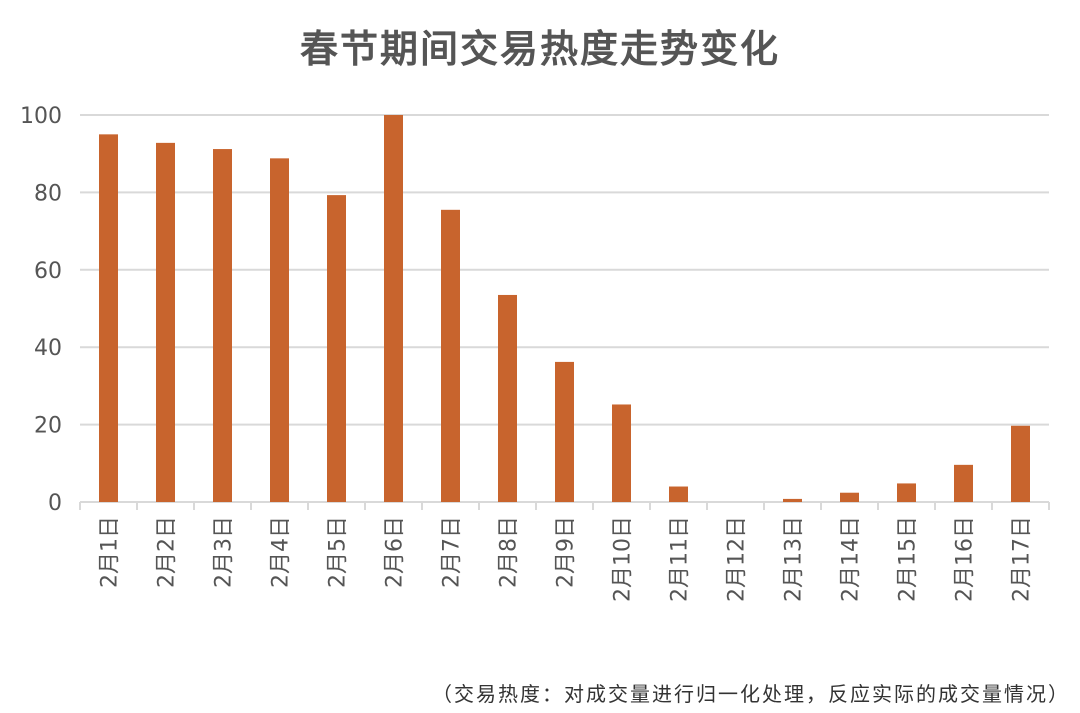 The height and width of the screenshot is (713, 1080). What do you see at coordinates (395, 552) in the screenshot?
I see `x-tick-label: 2月6日` at bounding box center [395, 552].